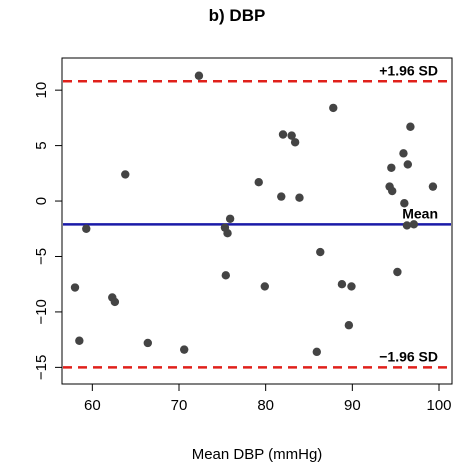 This screenshot has height=474, width=474. Describe the element at coordinates (92, 405) in the screenshot. I see `x-tick-label: 60` at that location.